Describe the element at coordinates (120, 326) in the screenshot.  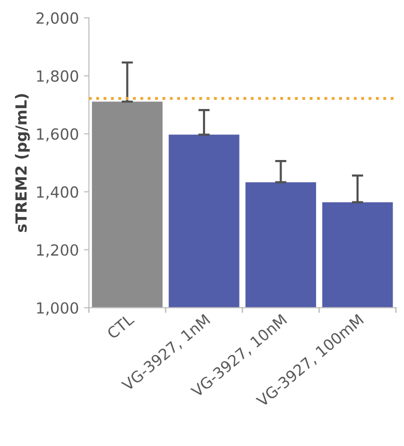
I see `x-tick-label: CTL` at that location.